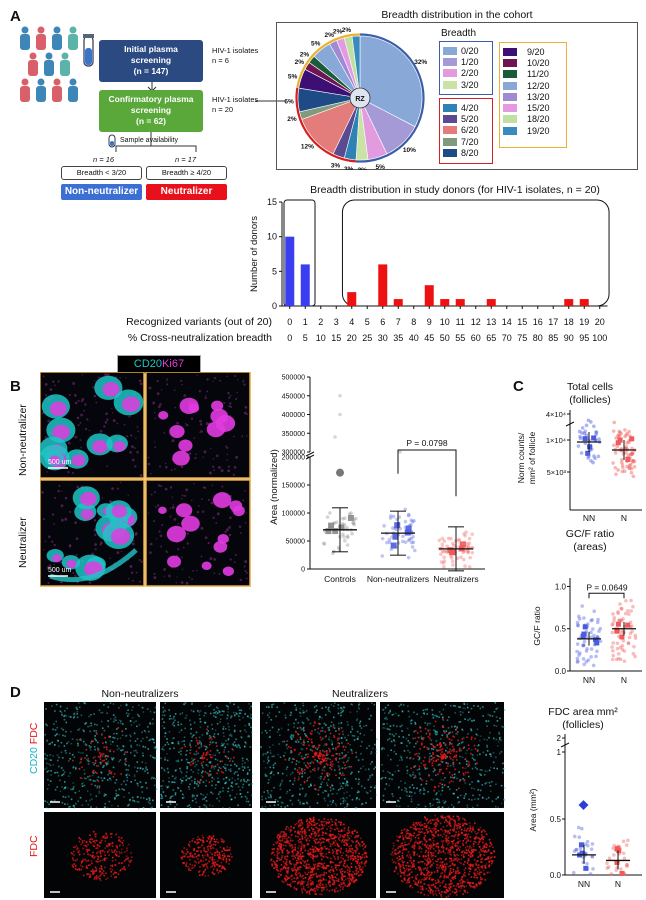 This screenshot has height=900, width=646. I want to click on legend-label: 11/20, so click(538, 74).